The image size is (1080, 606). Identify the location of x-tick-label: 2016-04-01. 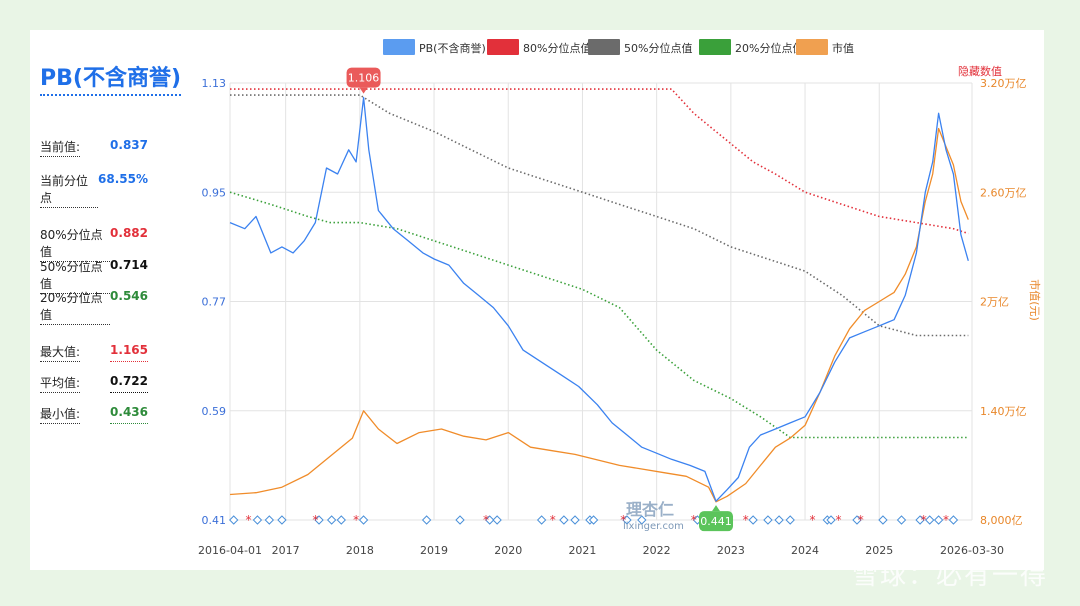
(230, 550).